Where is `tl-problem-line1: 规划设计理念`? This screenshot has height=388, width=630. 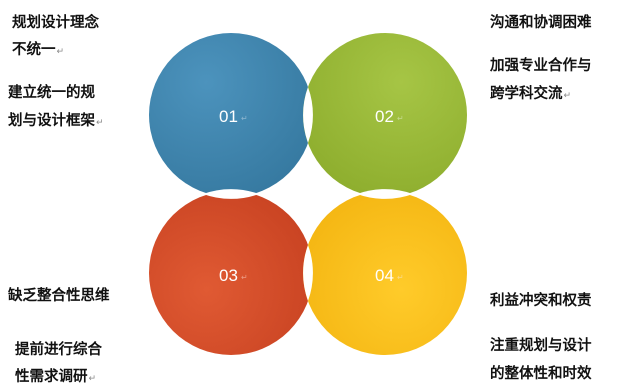 tl-problem-line1: 规划设计理念 is located at coordinates (55, 23).